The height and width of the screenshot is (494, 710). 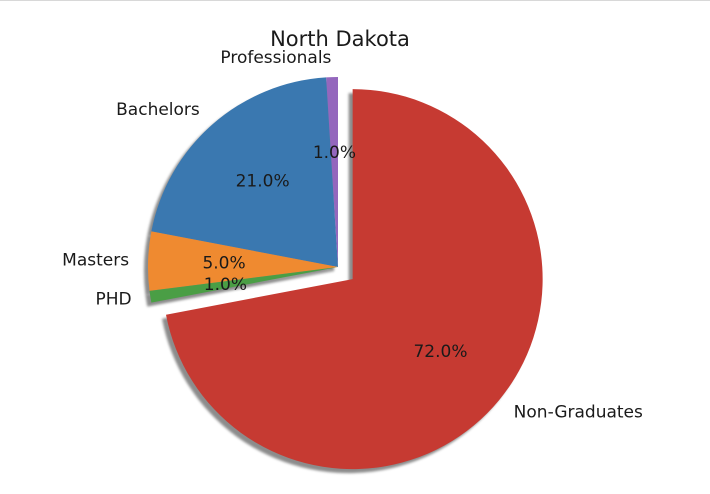 I want to click on pie-slice-bachelors, so click(x=244, y=172).